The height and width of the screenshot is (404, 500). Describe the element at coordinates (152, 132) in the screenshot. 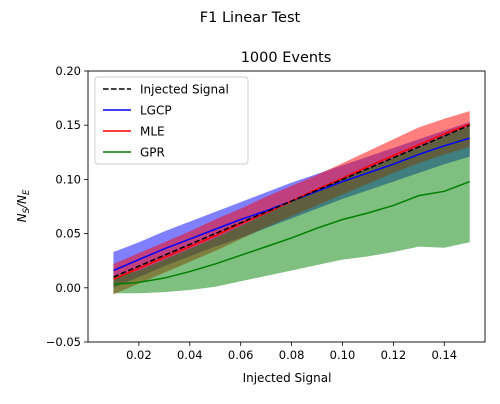

I see `mle-legend-label: MLE` at that location.